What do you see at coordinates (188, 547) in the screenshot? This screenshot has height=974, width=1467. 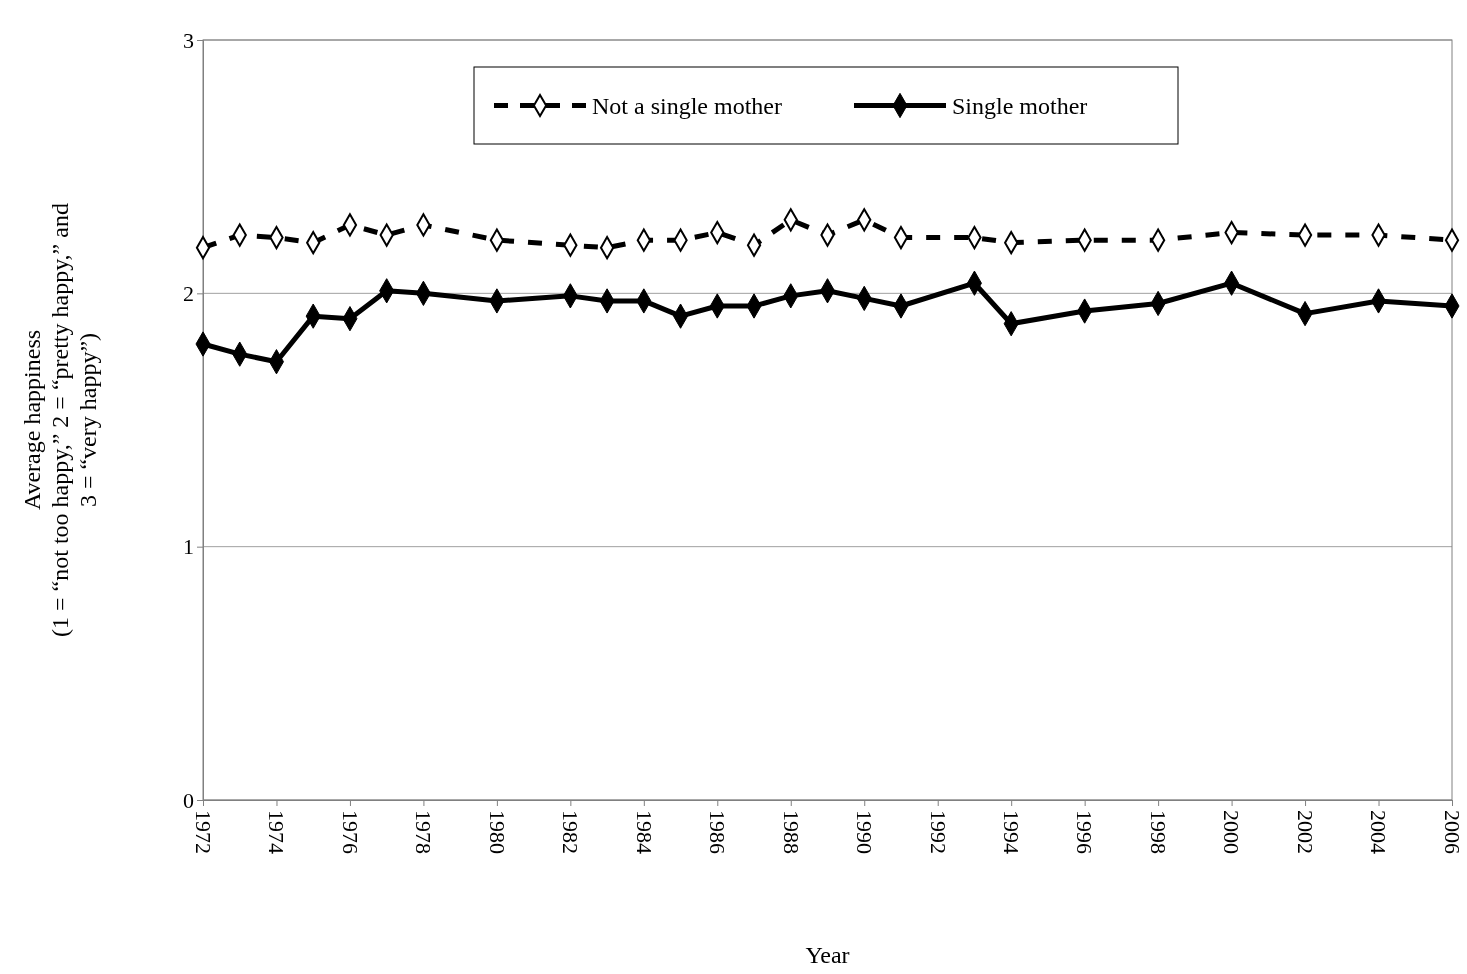 I see `y-tick-label: 1` at bounding box center [188, 547].